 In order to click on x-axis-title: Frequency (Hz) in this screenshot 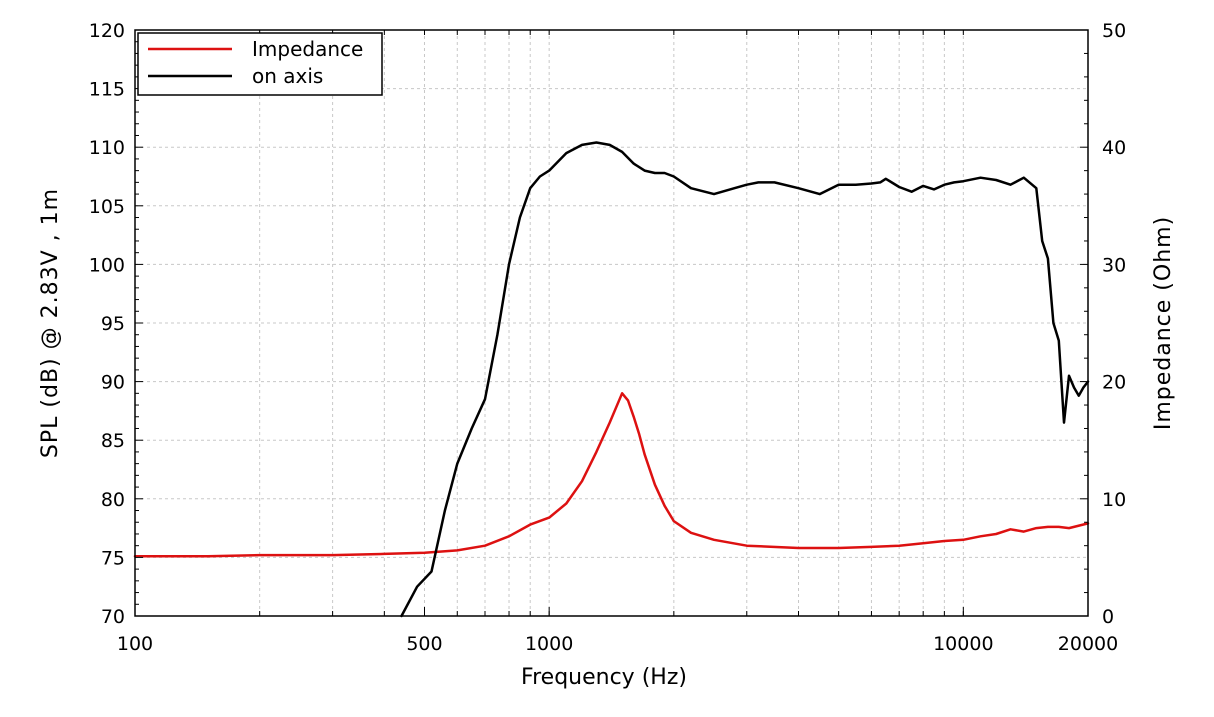, I will do `click(604, 677)`.